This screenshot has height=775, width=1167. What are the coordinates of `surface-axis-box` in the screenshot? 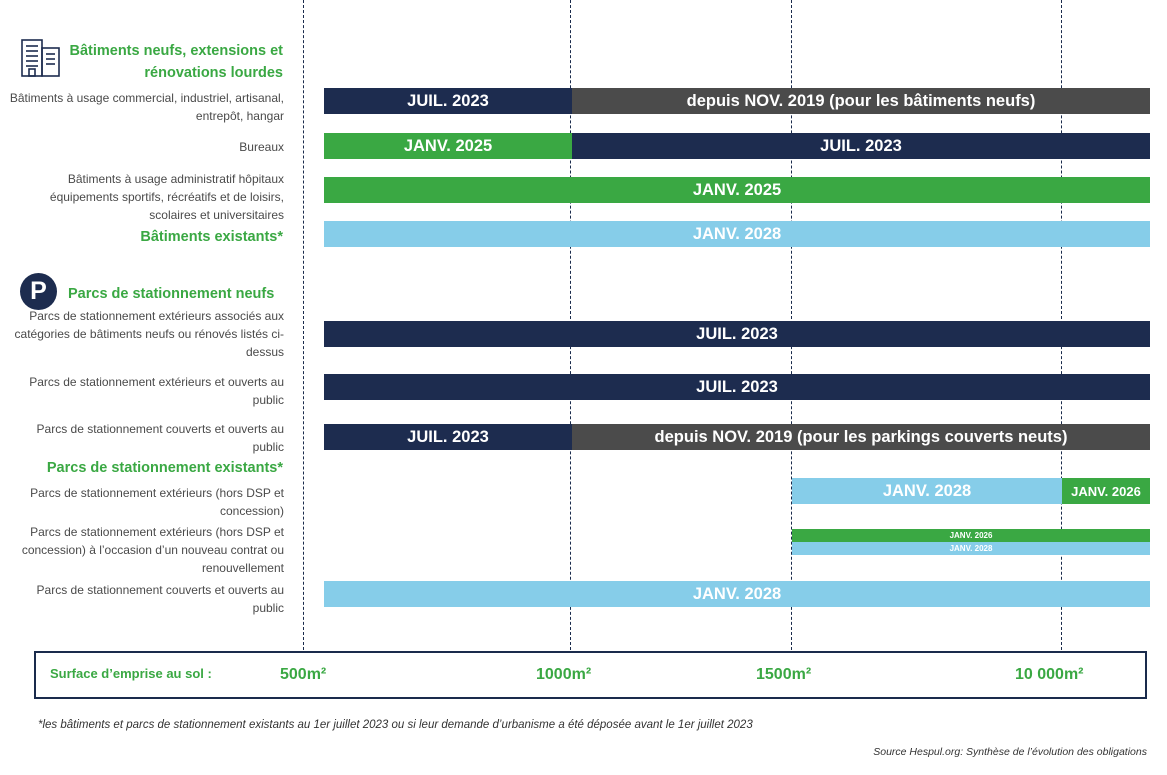 It's located at (590, 675).